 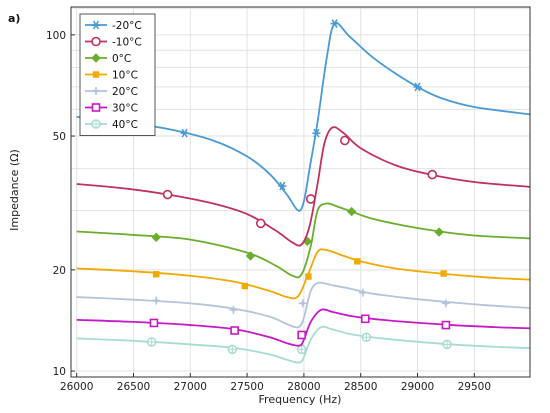 I want to click on legend: -20°C -10°C 0°C 10°C 20°C 30°C 40°C, so click(x=117, y=74).